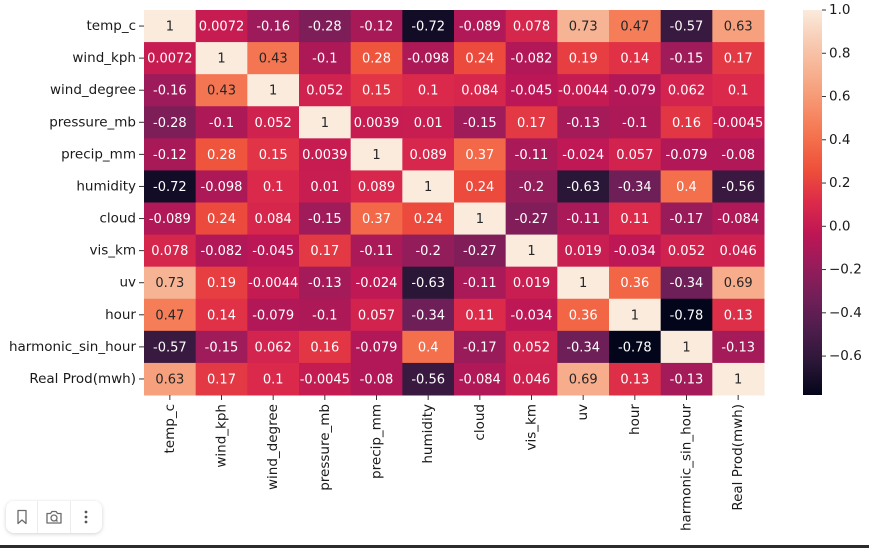 This screenshot has height=548, width=869. What do you see at coordinates (634, 27) in the screenshot?
I see `cell-value-label: 0.47` at bounding box center [634, 27].